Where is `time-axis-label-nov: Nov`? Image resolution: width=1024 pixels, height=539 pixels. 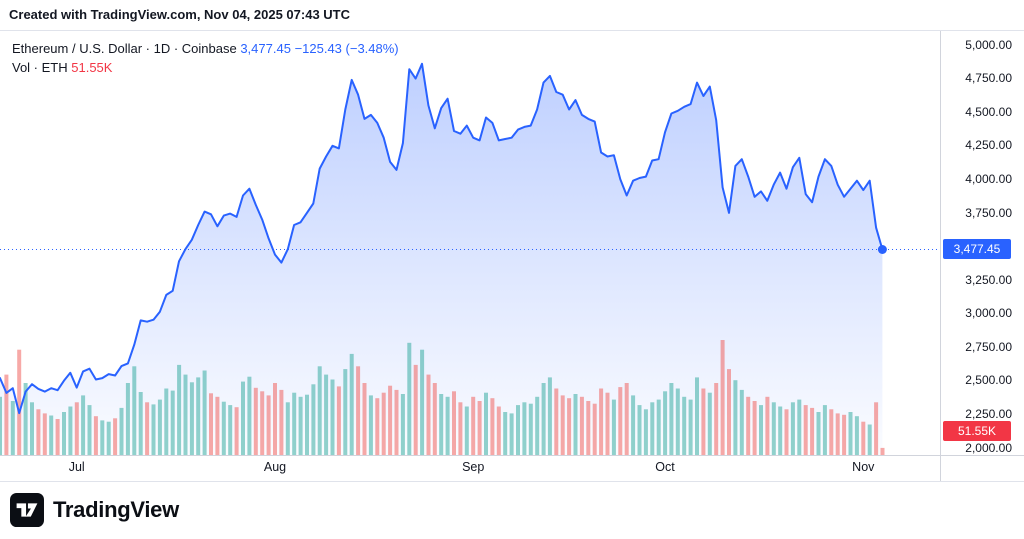
time-axis-label-nov: Nov is located at coordinates (863, 466).